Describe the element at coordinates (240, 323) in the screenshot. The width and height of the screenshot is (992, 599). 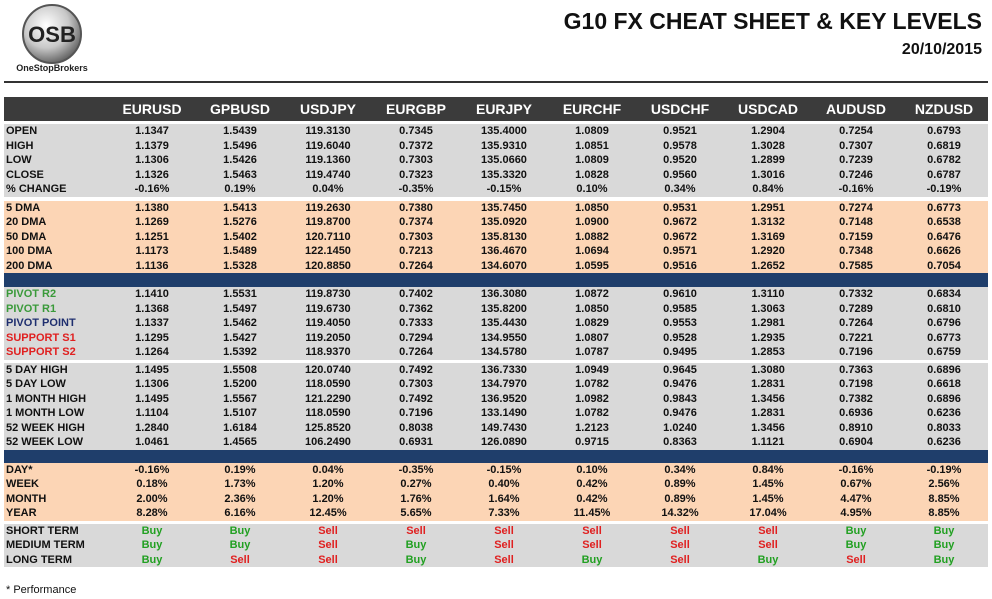
I see `cell: 1.5462` at that location.